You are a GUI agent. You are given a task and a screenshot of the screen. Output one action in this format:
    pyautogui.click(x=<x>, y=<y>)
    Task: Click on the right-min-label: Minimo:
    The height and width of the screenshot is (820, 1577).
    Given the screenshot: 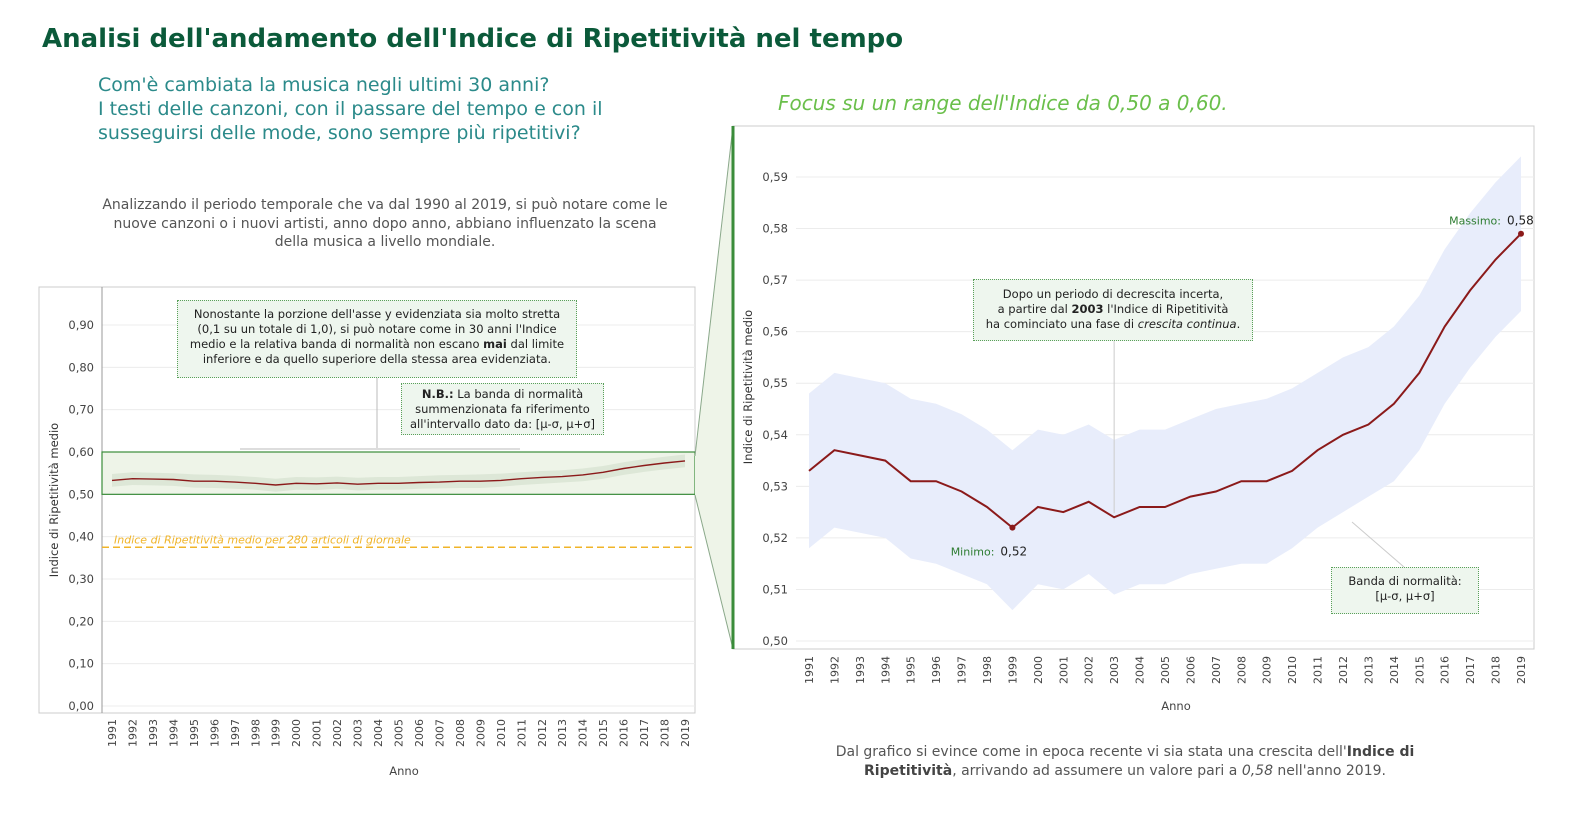 What is the action you would take?
    pyautogui.click(x=973, y=552)
    